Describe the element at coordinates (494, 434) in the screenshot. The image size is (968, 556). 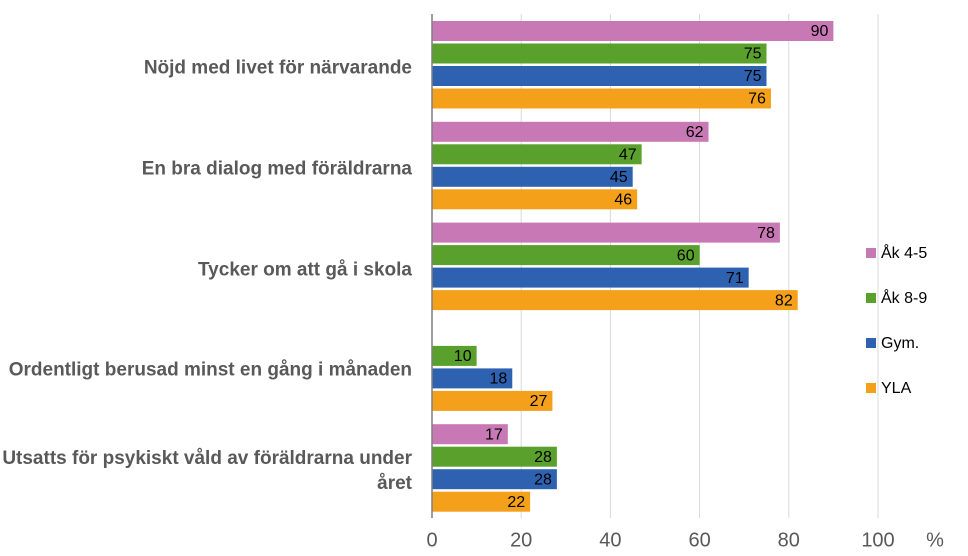
I see `data-label: 17` at that location.